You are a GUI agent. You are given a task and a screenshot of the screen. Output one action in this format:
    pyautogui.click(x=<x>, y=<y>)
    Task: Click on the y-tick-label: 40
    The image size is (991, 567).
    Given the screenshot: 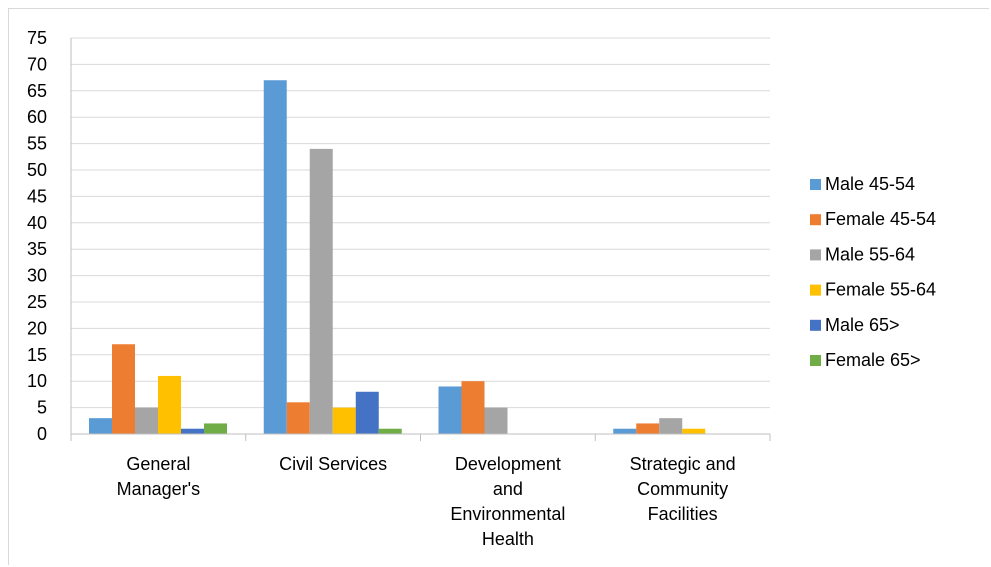 What is the action you would take?
    pyautogui.click(x=37, y=223)
    